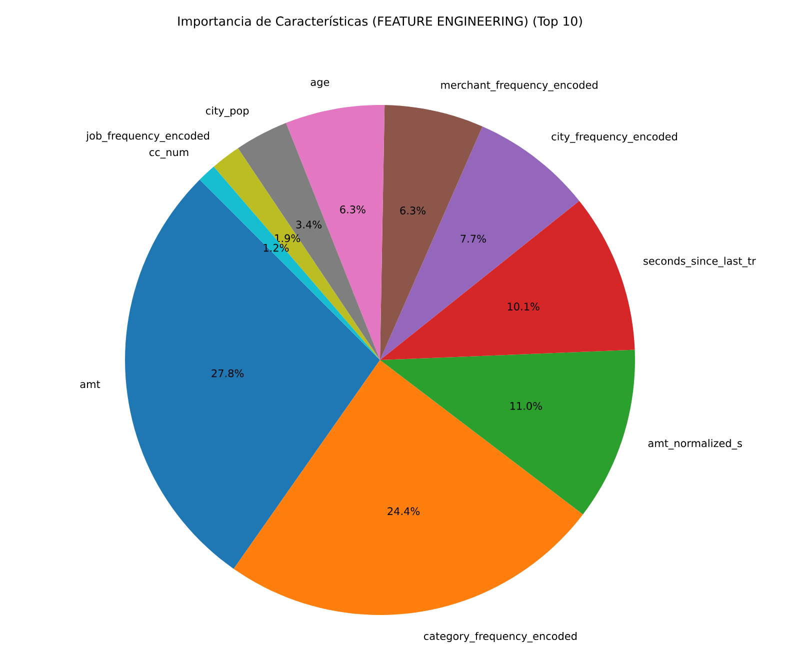  Describe the element at coordinates (309, 224) in the screenshot. I see `data-label: 3.4%` at that location.